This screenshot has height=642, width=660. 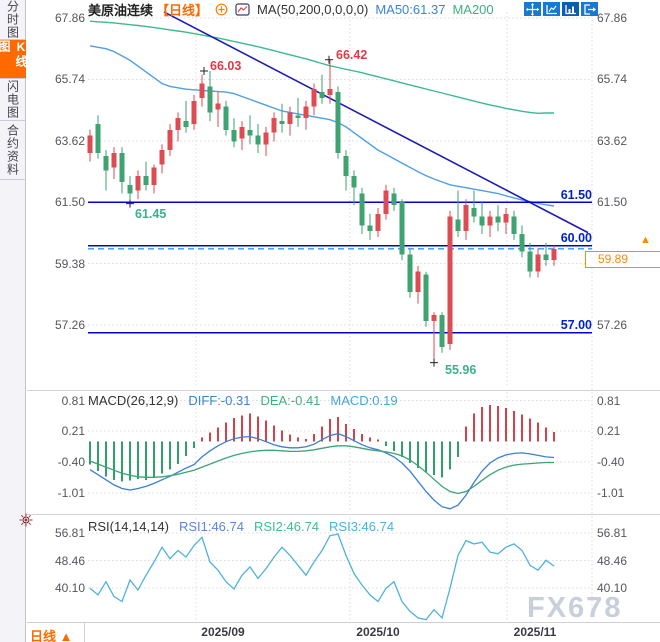 I want to click on macd-y-label-left: -0.40, so click(x=71, y=462).